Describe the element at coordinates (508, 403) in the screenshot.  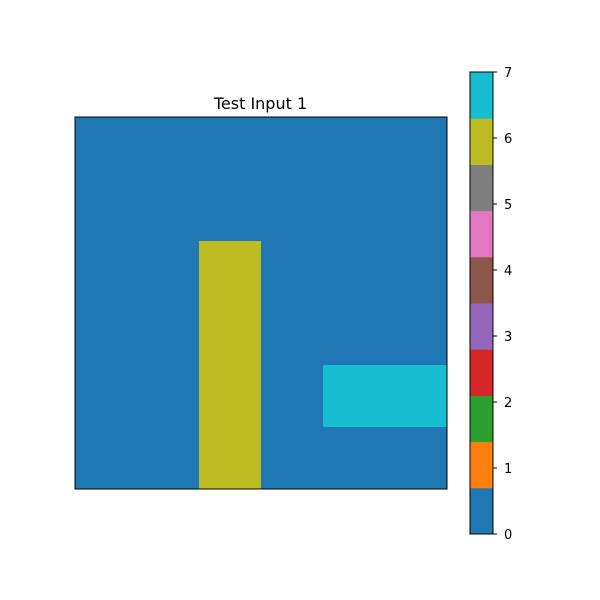
I see `colorbar-tick-label: 2` at that location.